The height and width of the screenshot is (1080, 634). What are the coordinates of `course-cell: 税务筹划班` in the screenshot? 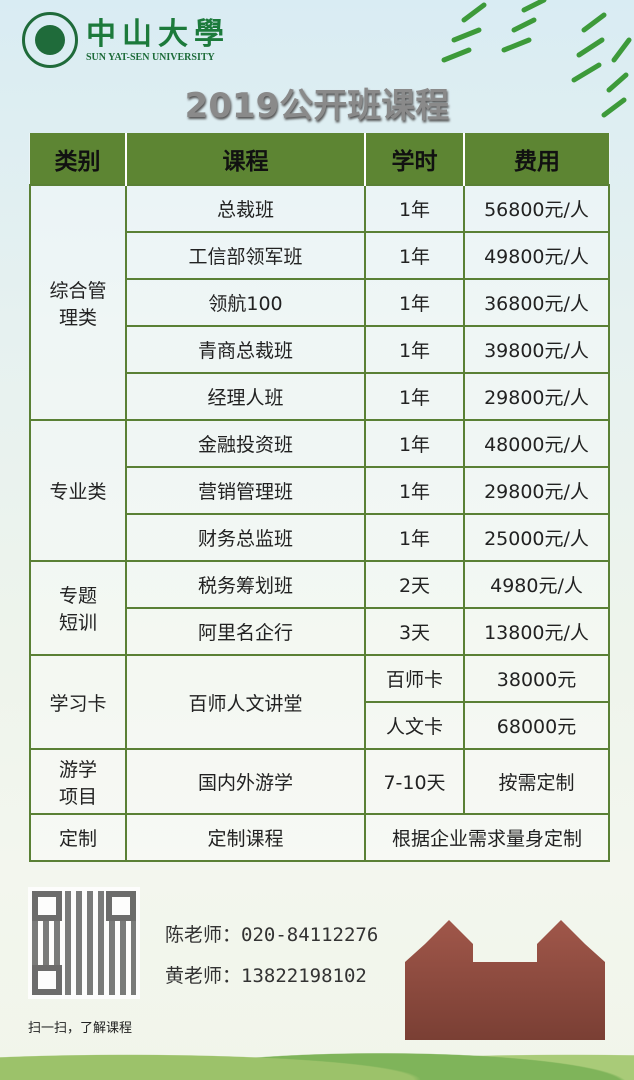 It's located at (245, 584).